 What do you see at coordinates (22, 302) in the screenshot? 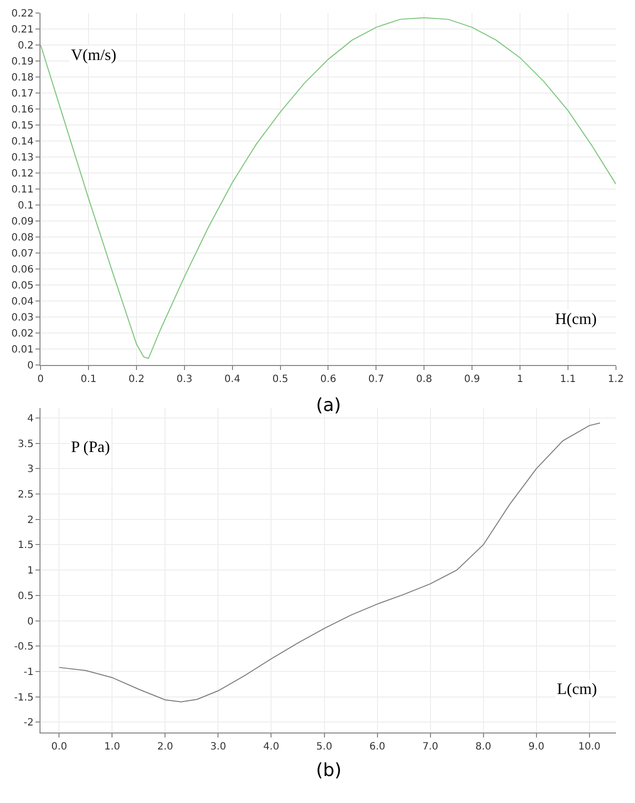
I see `y-tick-label: 0.04` at bounding box center [22, 302].